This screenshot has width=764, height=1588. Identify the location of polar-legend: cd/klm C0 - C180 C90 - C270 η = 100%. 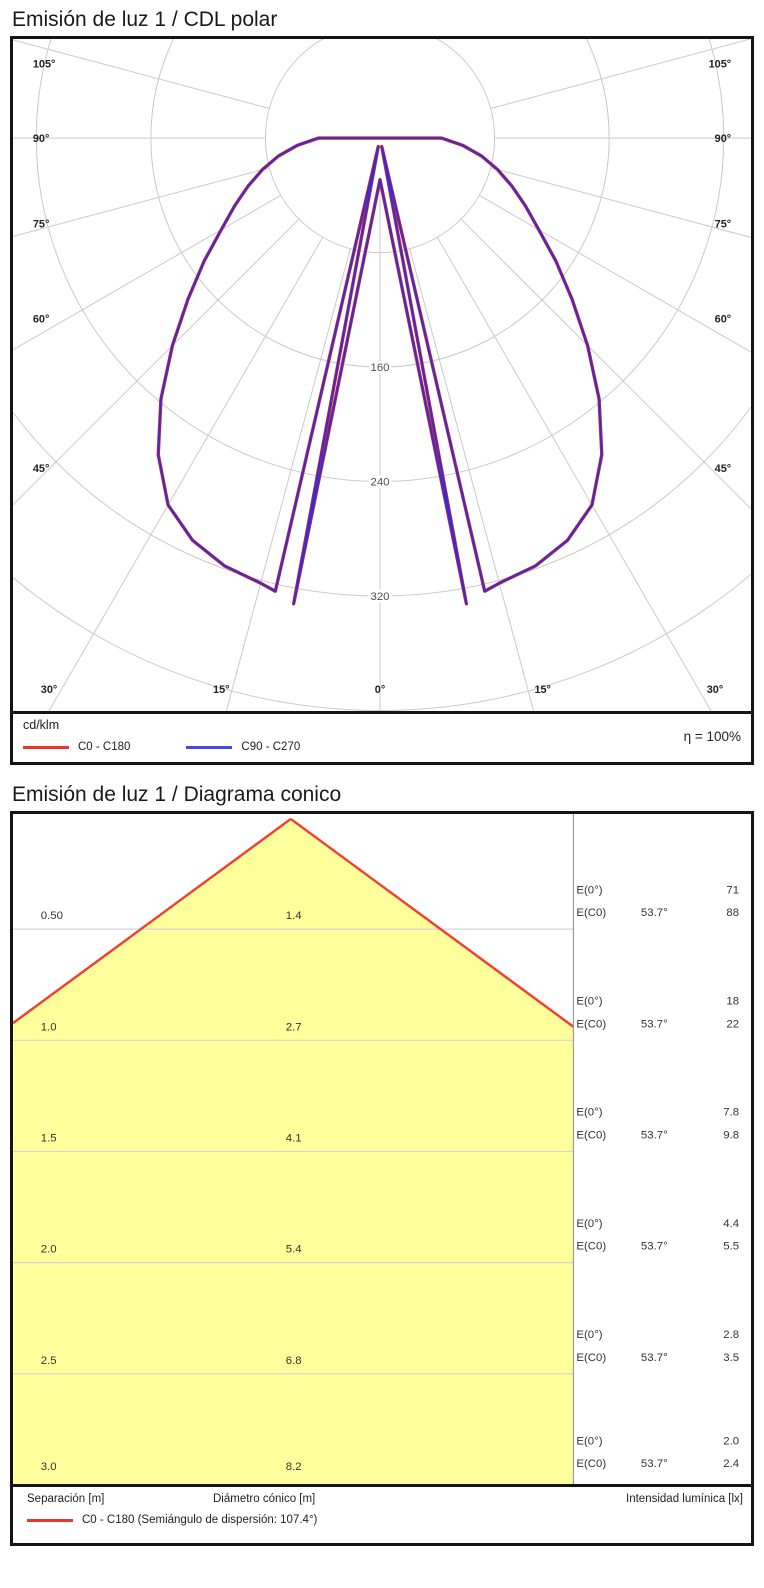
(382, 736).